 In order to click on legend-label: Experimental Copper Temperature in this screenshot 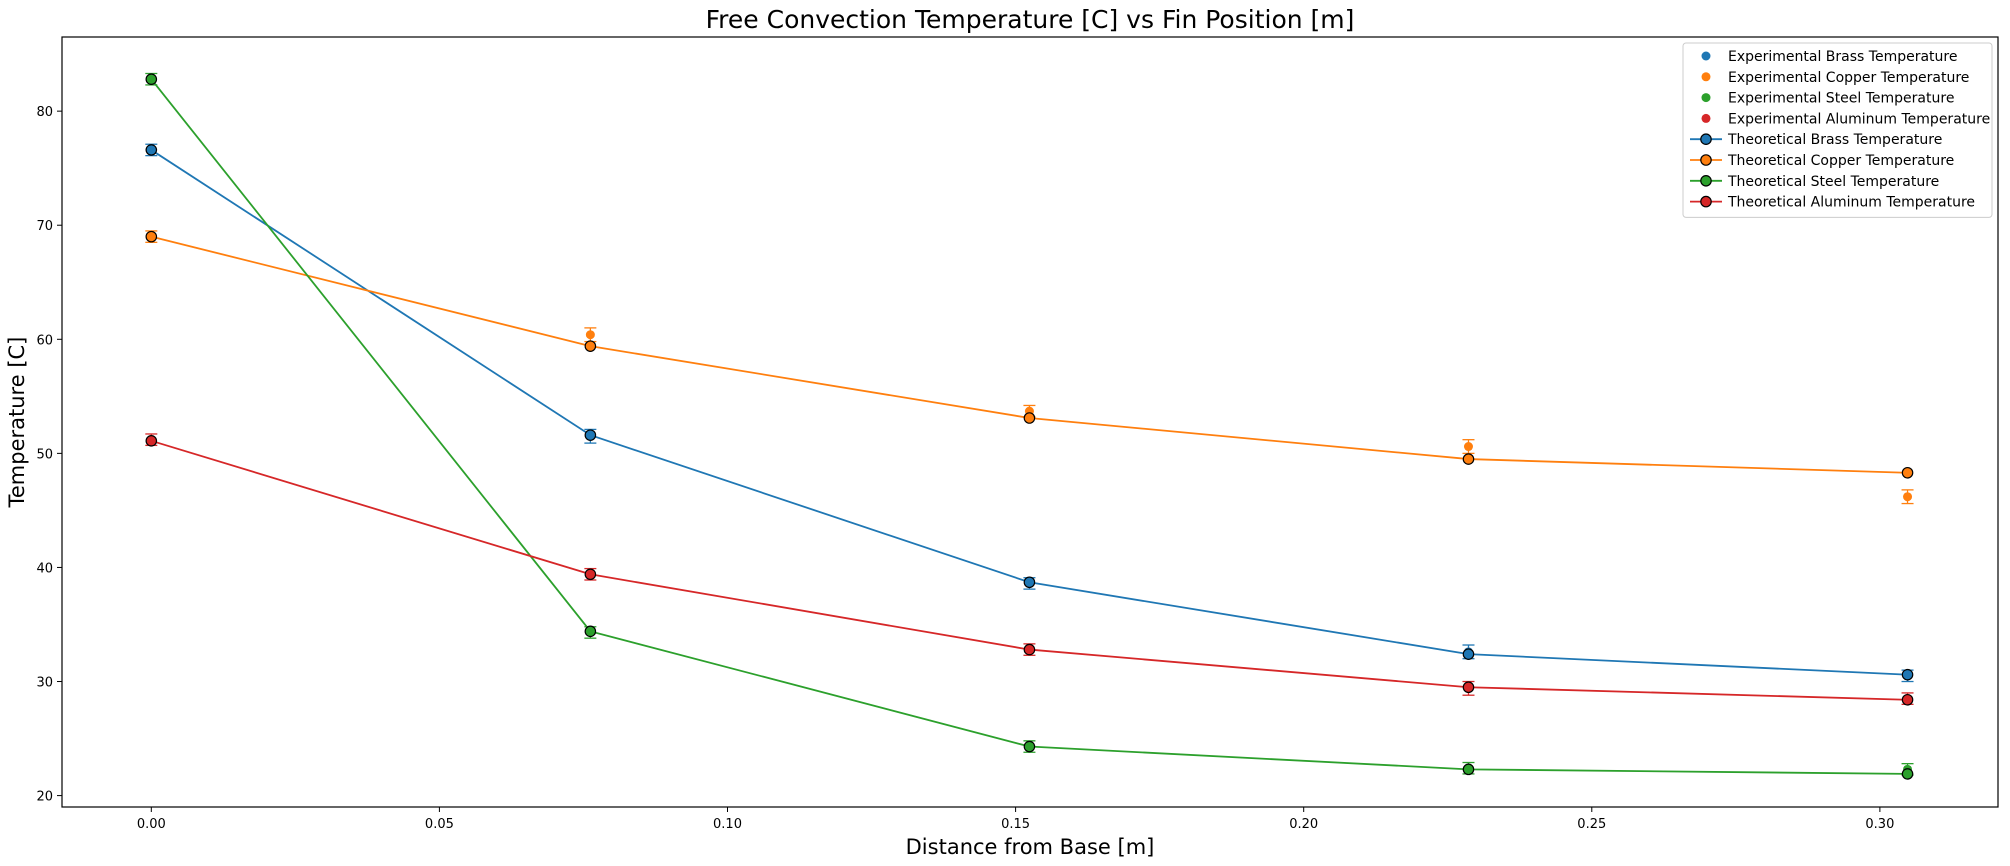, I will do `click(1848, 78)`.